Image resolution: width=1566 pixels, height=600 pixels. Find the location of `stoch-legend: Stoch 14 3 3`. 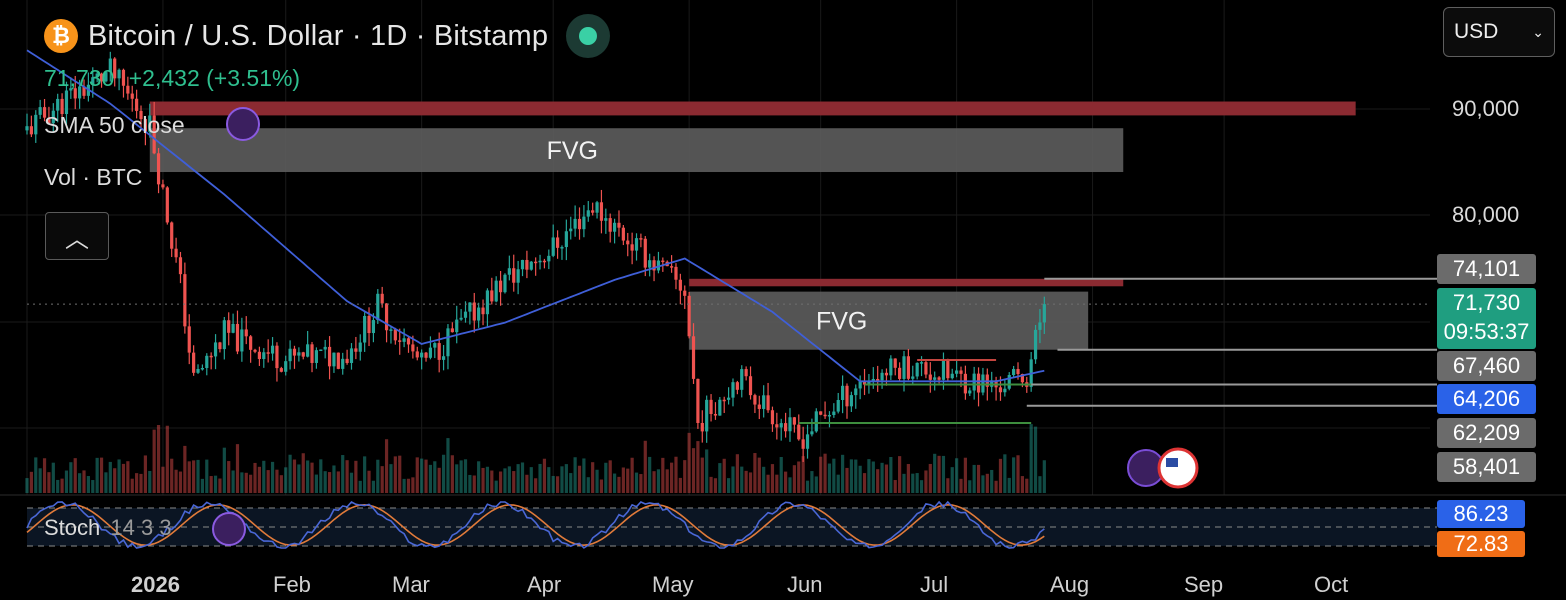

stoch-legend: Stoch 14 3 3 is located at coordinates (108, 528).